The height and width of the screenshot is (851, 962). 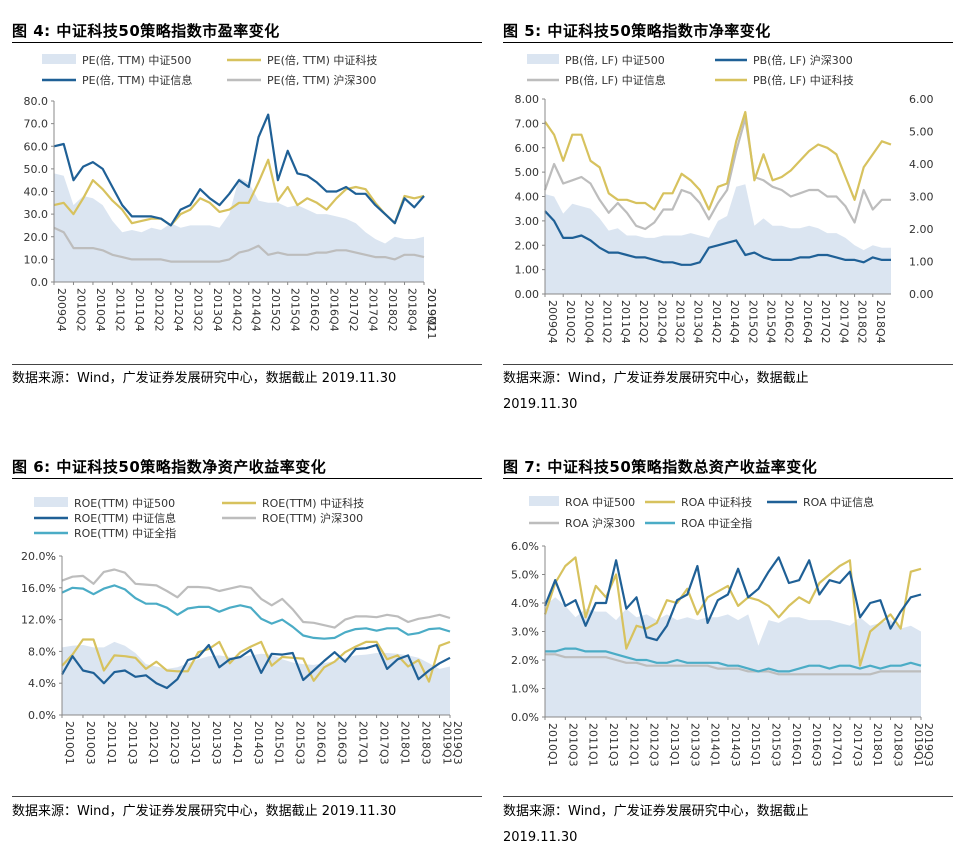 What do you see at coordinates (40, 282) in the screenshot?
I see `y-tick-label: 0.0` at bounding box center [40, 282].